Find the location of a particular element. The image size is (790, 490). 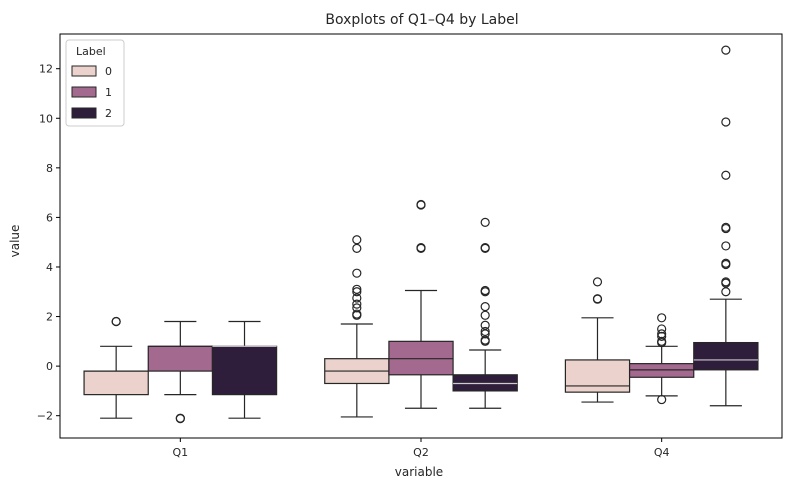

legend: Label 0 1 2 is located at coordinates (95, 83).